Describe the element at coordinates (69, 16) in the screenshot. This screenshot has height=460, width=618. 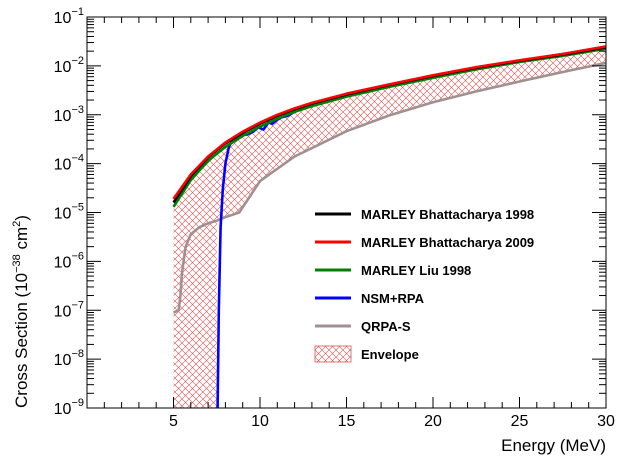
I see `y-tick-label: 10⁻¹` at that location.